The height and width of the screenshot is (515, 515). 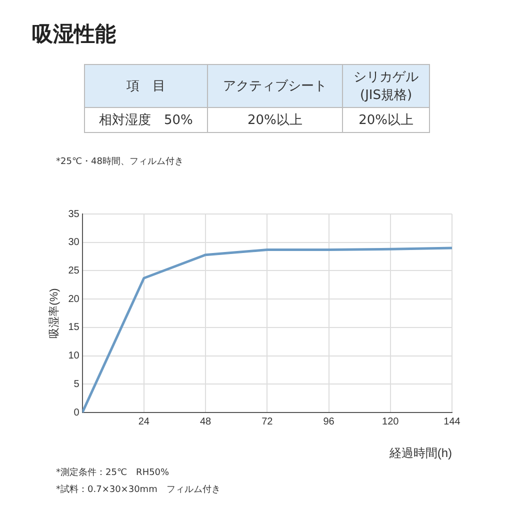 What do you see at coordinates (329, 422) in the screenshot?
I see `x-tick-label: 96` at bounding box center [329, 422].